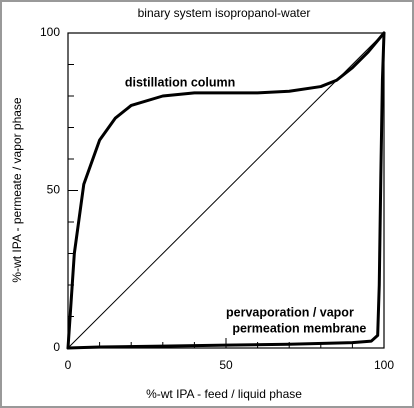  What do you see at coordinates (224, 13) in the screenshot?
I see `chart-title: binary system isopropanol-water` at bounding box center [224, 13].